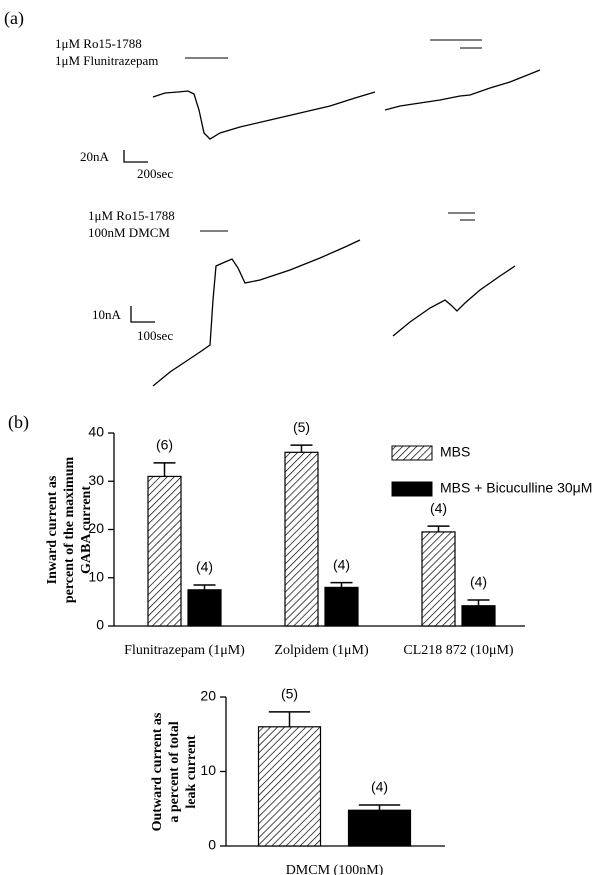 This screenshot has height=875, width=601. What do you see at coordinates (69, 530) in the screenshot?
I see `y-axis-label: percent of the maximum` at bounding box center [69, 530].